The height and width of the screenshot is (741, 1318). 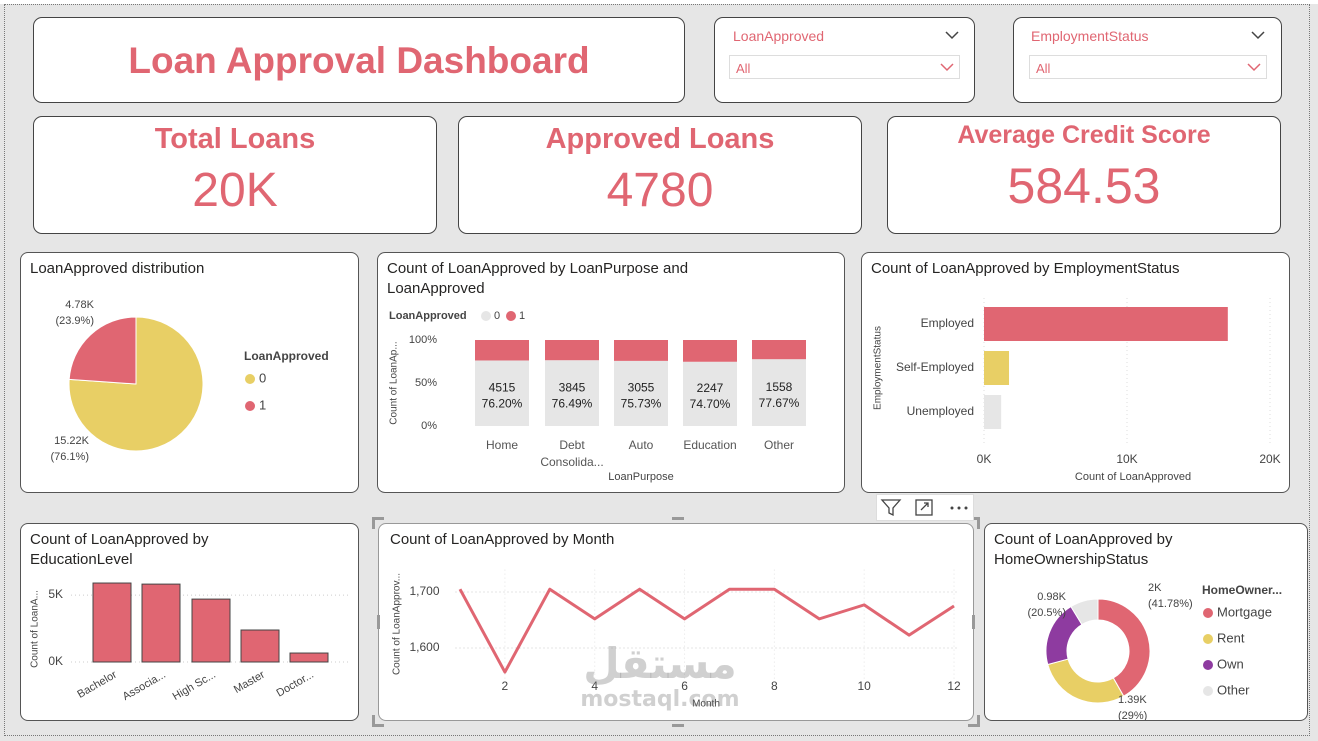 I want to click on legend-label: Rent, so click(x=1231, y=637).